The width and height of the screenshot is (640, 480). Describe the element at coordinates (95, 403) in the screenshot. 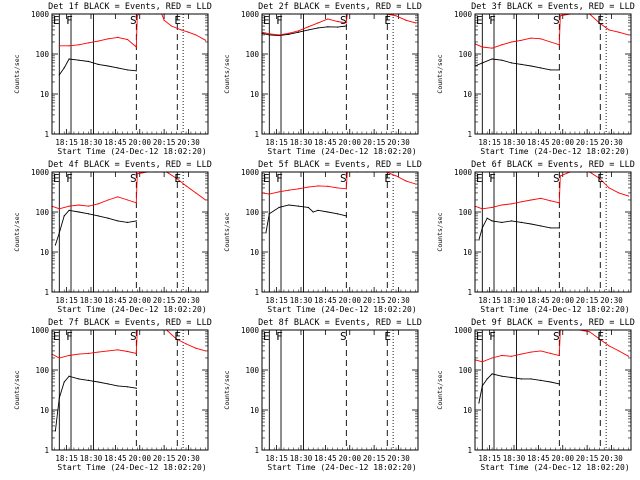

I see `series-line-events` at that location.